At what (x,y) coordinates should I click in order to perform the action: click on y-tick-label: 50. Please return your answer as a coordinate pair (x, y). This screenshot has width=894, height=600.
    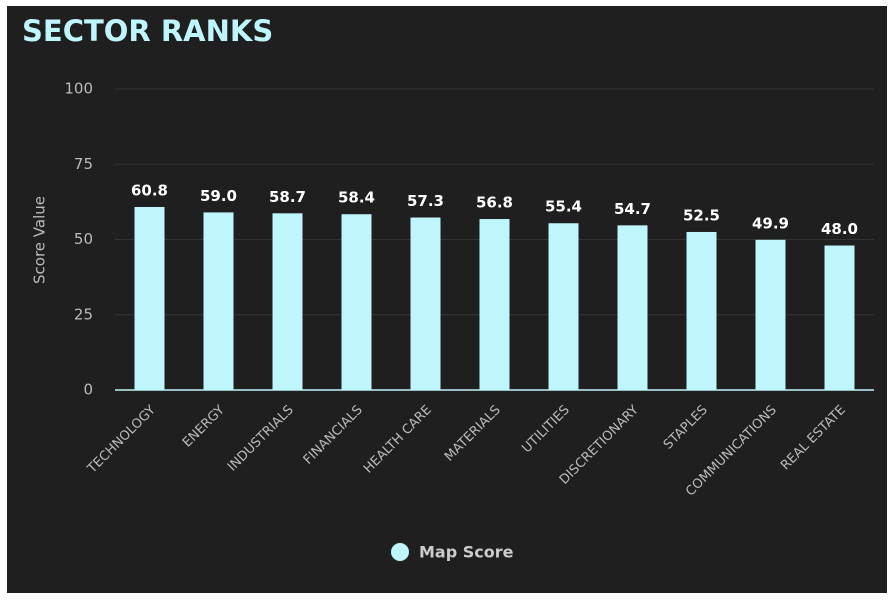
    Looking at the image, I should click on (83, 239).